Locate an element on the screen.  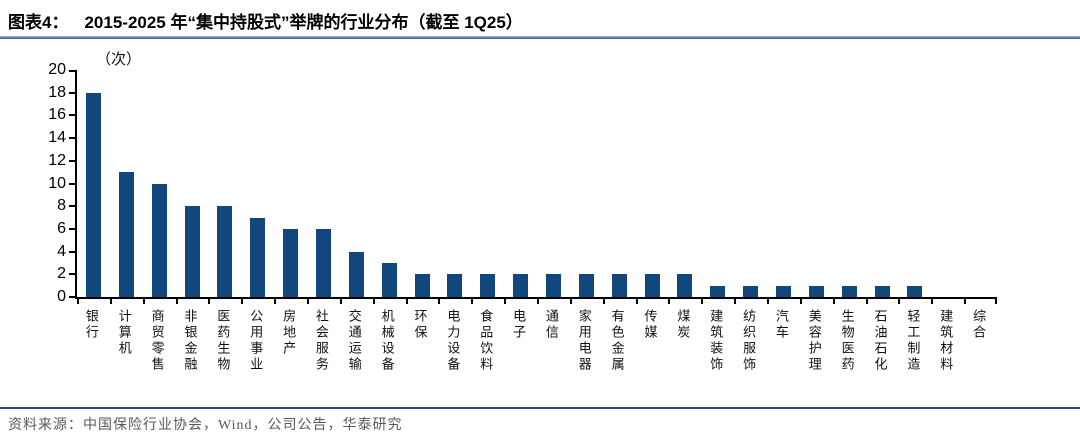
x-axis-label: 商贸零售 is located at coordinates (157, 341).